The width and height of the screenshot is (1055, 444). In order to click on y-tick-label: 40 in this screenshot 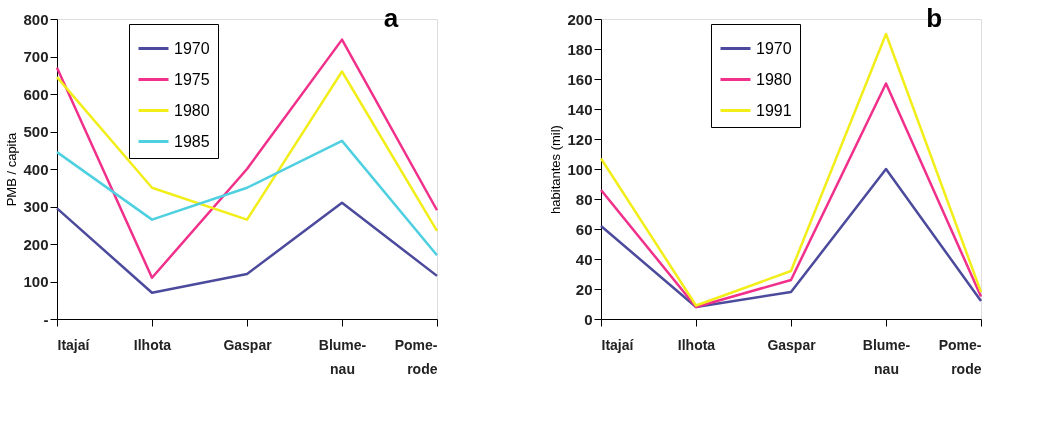, I will do `click(584, 259)`.